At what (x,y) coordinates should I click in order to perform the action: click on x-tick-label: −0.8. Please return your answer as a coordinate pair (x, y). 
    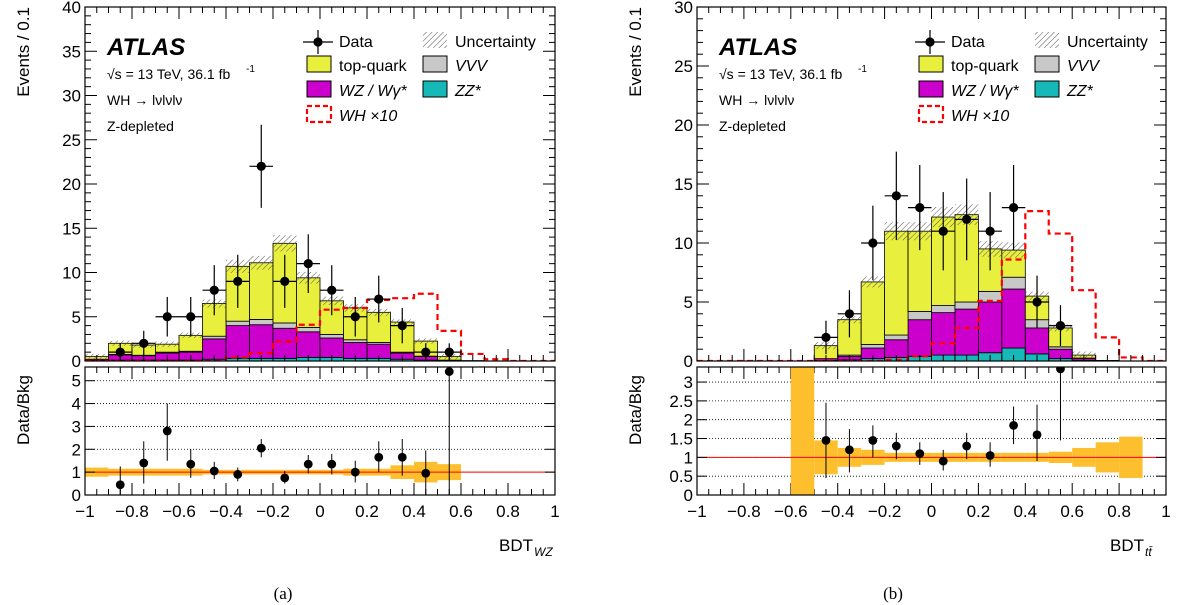
    Looking at the image, I should click on (744, 511).